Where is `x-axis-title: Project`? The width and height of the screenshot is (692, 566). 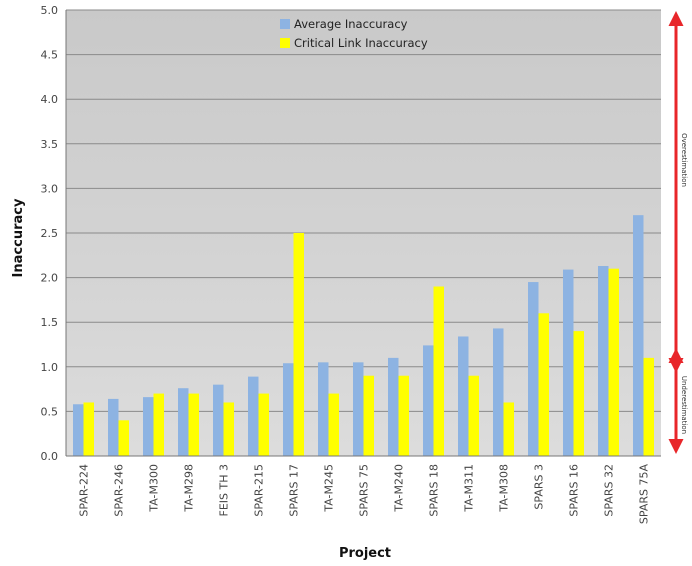
x-axis-title: Project is located at coordinates (365, 553).